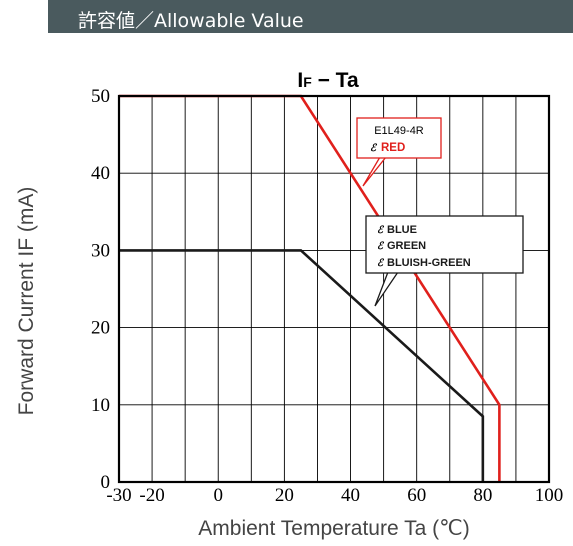  I want to click on red-model-label: E1L49-4R, so click(399, 131).